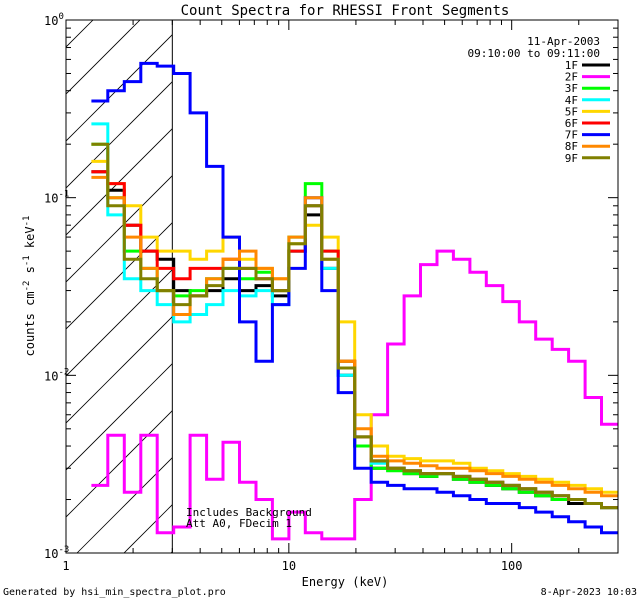 The width and height of the screenshot is (640, 600). What do you see at coordinates (114, 592) in the screenshot?
I see `footer-generator: Generated by hsi_min_spectra_plot.pro` at bounding box center [114, 592].